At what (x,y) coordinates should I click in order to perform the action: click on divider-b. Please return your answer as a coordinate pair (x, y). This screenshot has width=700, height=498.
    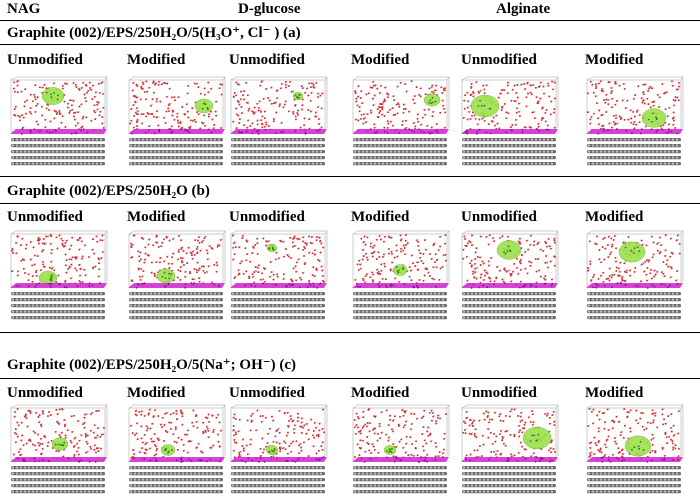
    Looking at the image, I should click on (350, 203).